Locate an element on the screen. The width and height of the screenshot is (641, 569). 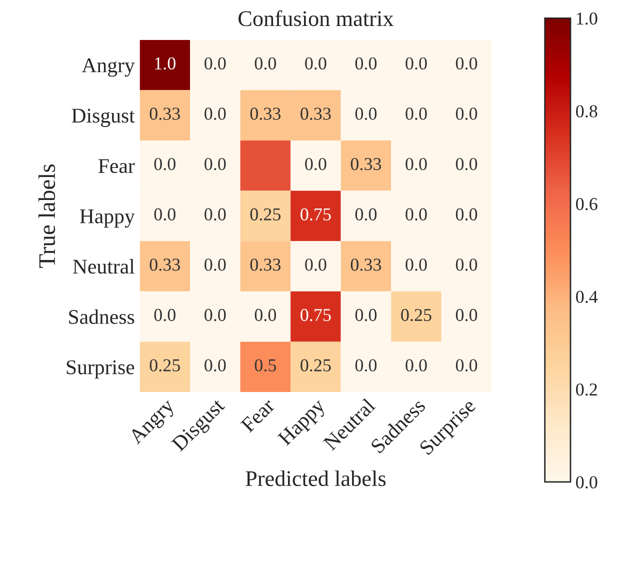
y-tick-label: Surprise is located at coordinates (100, 369).